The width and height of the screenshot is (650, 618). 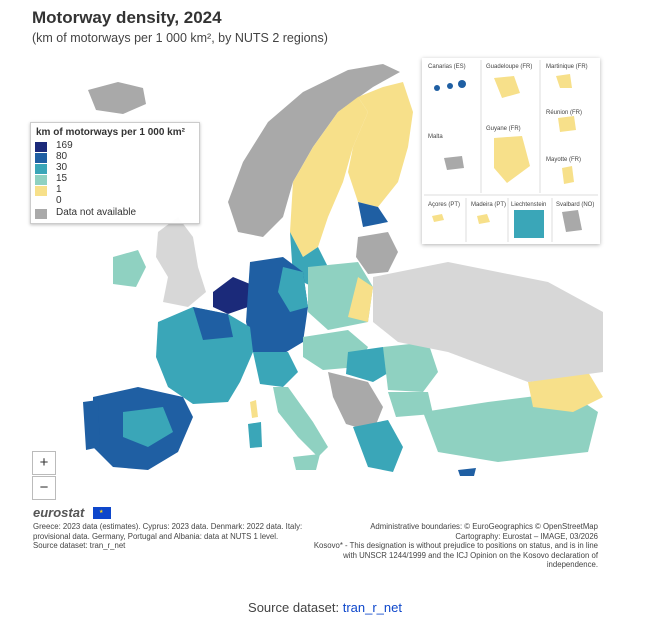 I want to click on region-sicily, so click(x=306, y=462).